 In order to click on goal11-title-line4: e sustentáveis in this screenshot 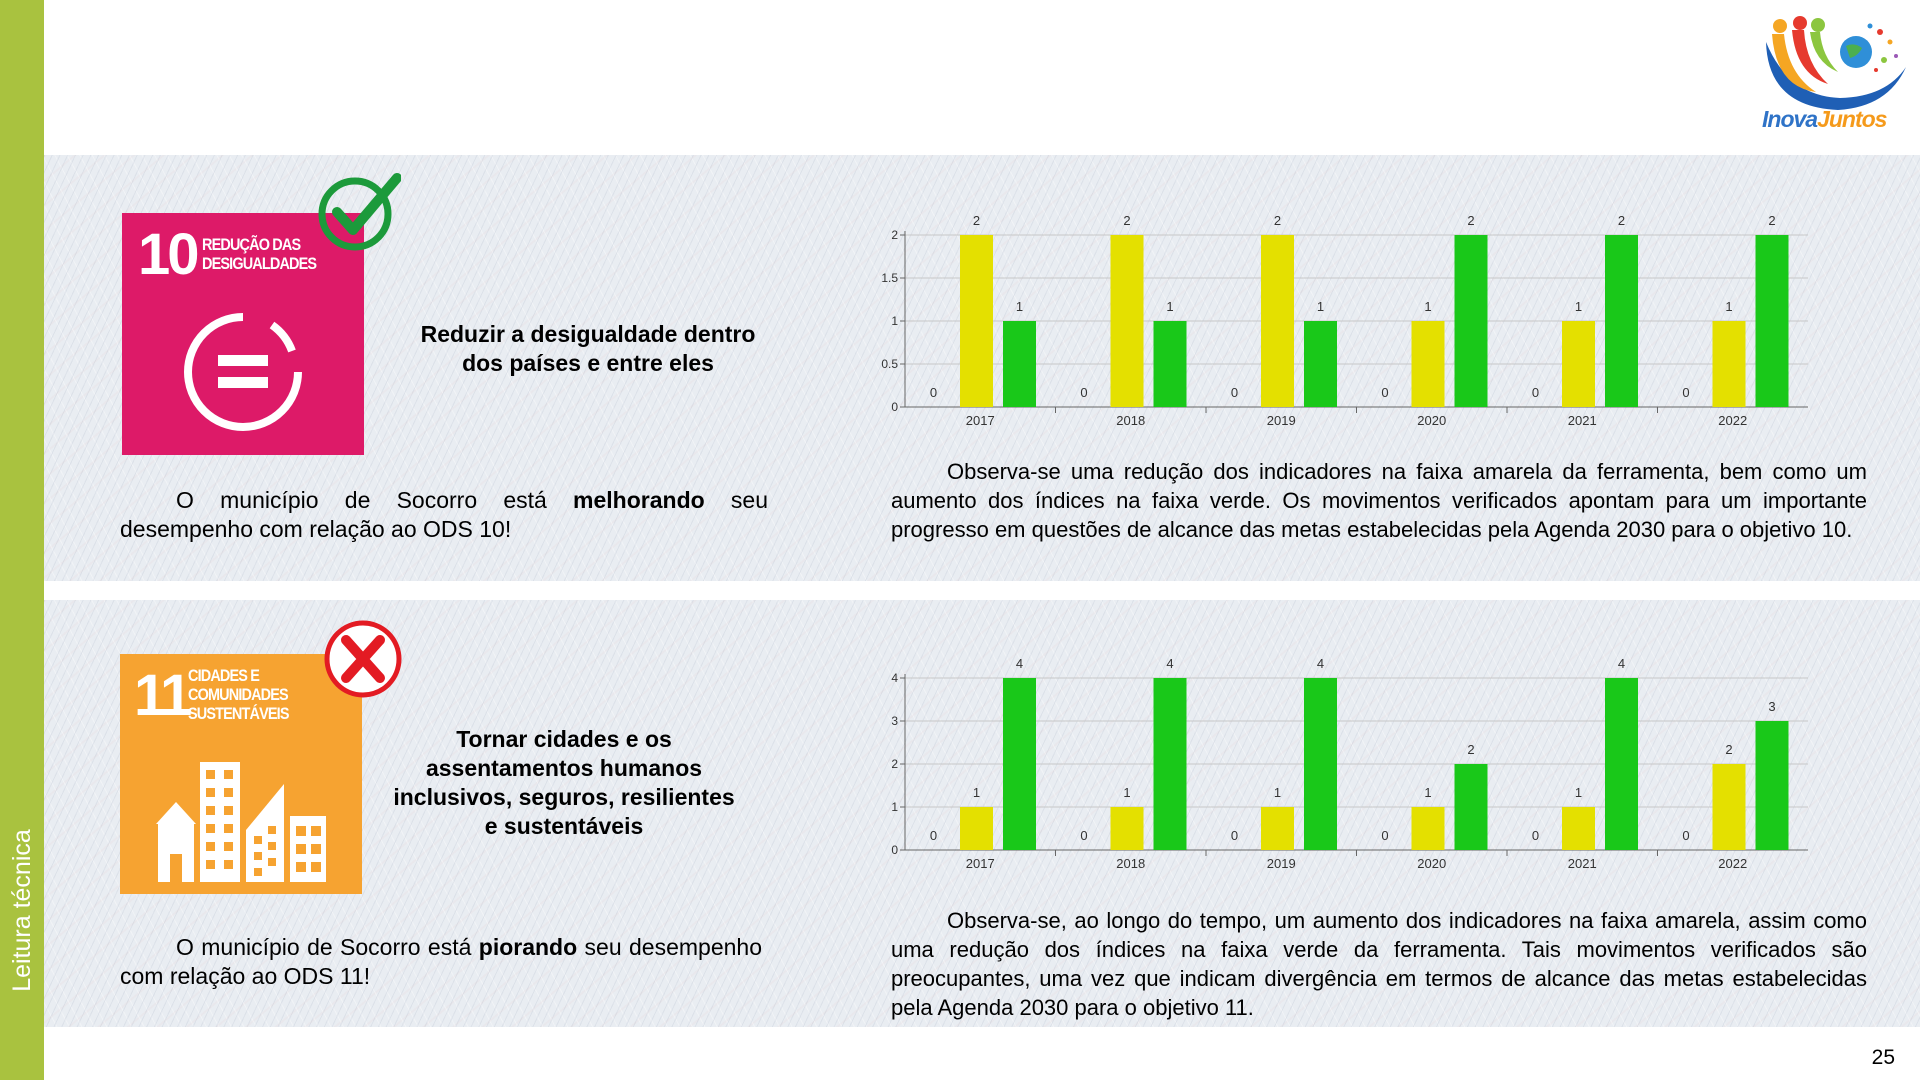, I will do `click(564, 826)`.